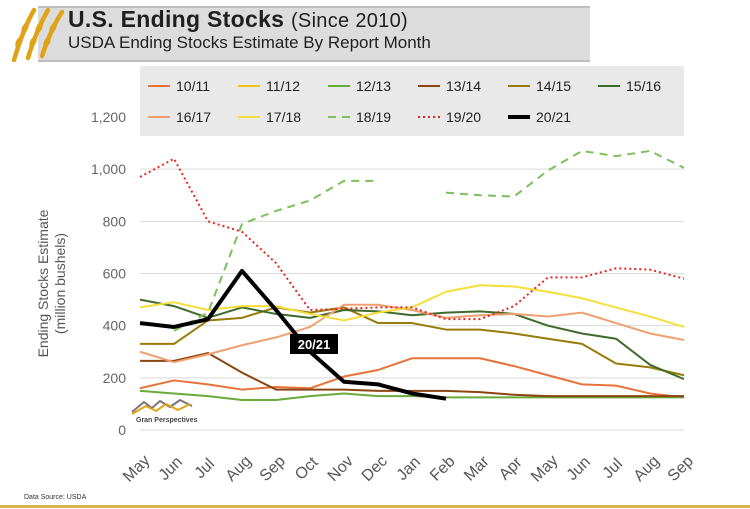 This screenshot has width=750, height=509. What do you see at coordinates (463, 117) in the screenshot?
I see `legend-label: 19/20` at bounding box center [463, 117].